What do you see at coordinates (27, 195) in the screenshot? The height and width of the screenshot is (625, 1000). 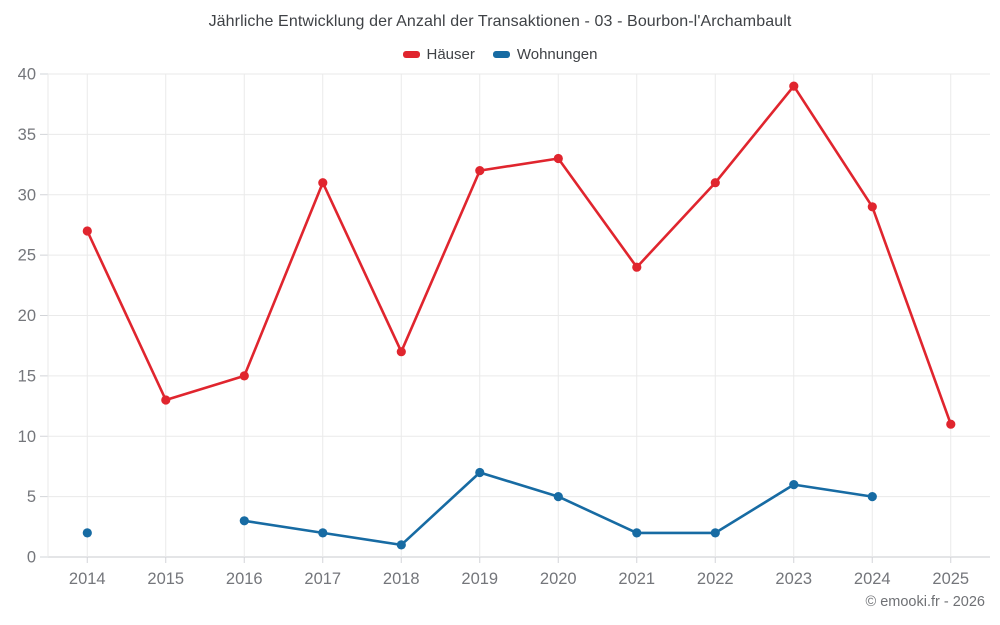 I see `svg-text: 30` at bounding box center [27, 195].